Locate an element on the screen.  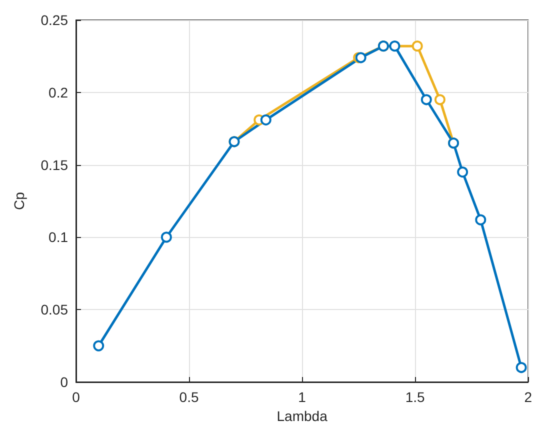
y-axis-title: Cp is located at coordinates (19, 201).